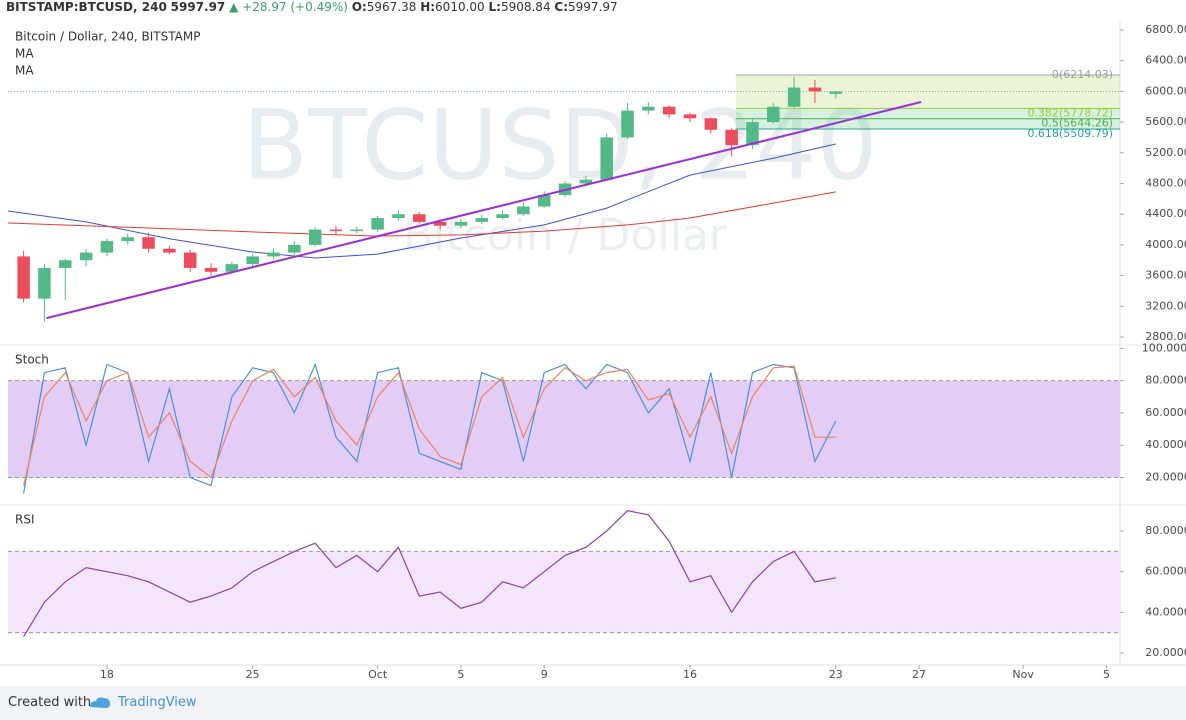 Image resolution: width=1186 pixels, height=720 pixels. What do you see at coordinates (25, 520) in the screenshot?
I see `pane-title: RSI` at bounding box center [25, 520].